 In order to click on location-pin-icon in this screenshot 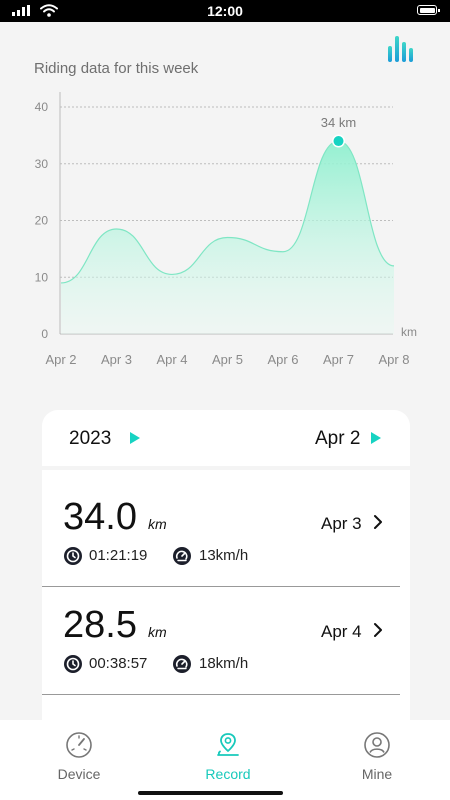, I will do `click(228, 744)`.